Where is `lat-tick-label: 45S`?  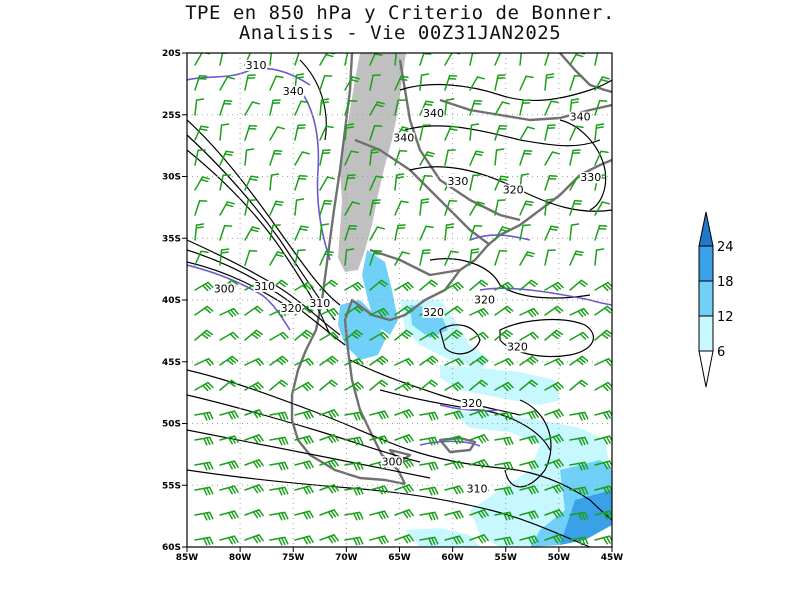 lat-tick-label: 45S is located at coordinates (171, 363).